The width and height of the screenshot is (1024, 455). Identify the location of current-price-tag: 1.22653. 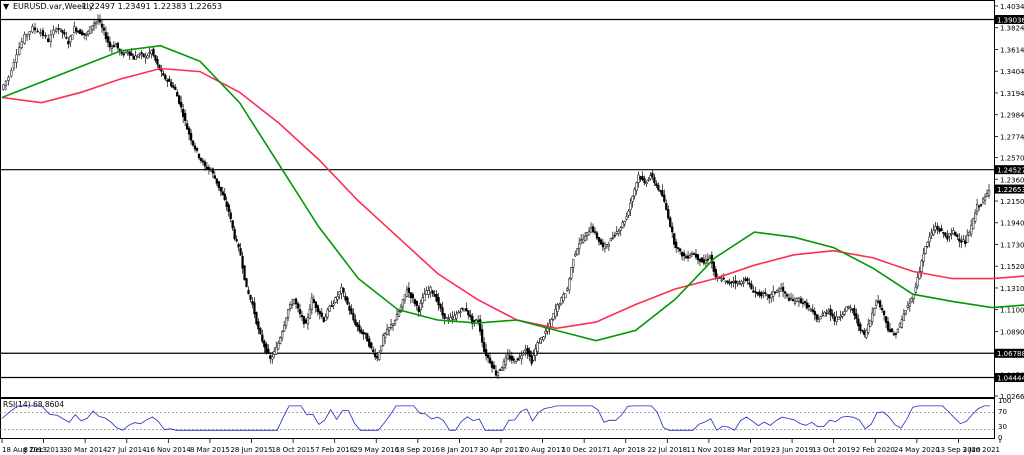
(1009, 189).